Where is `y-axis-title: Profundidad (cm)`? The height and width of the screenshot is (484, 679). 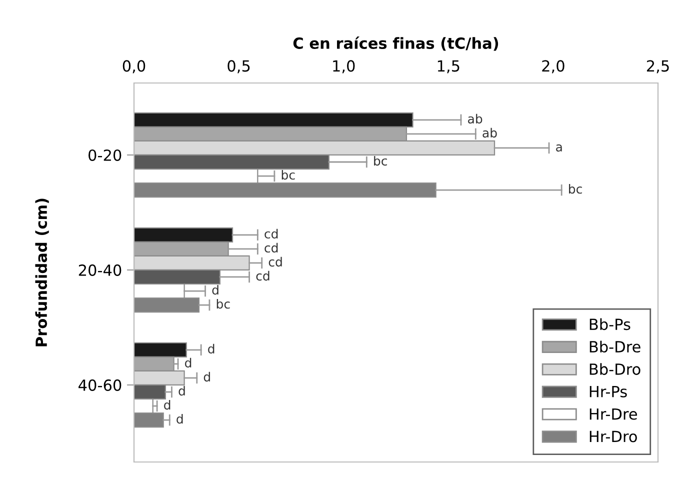 y-axis-title: Profundidad (cm) is located at coordinates (42, 272).